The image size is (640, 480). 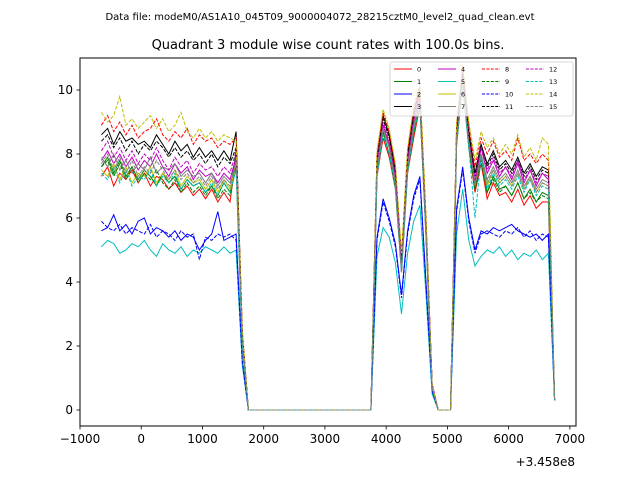 I want to click on x-tick-label: 3000, so click(x=325, y=439).